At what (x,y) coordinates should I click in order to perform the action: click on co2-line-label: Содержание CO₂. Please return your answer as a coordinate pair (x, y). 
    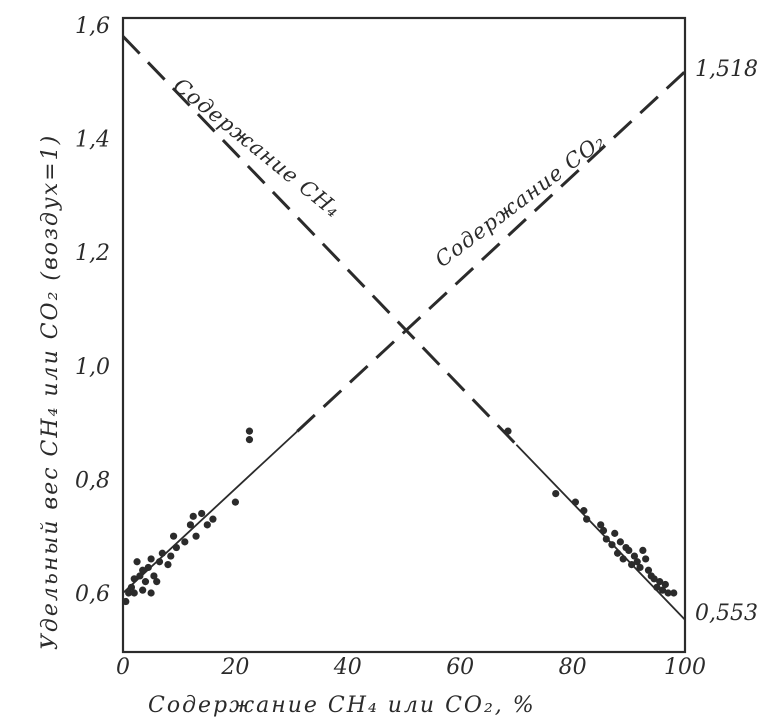
    Looking at the image, I should click on (520, 200).